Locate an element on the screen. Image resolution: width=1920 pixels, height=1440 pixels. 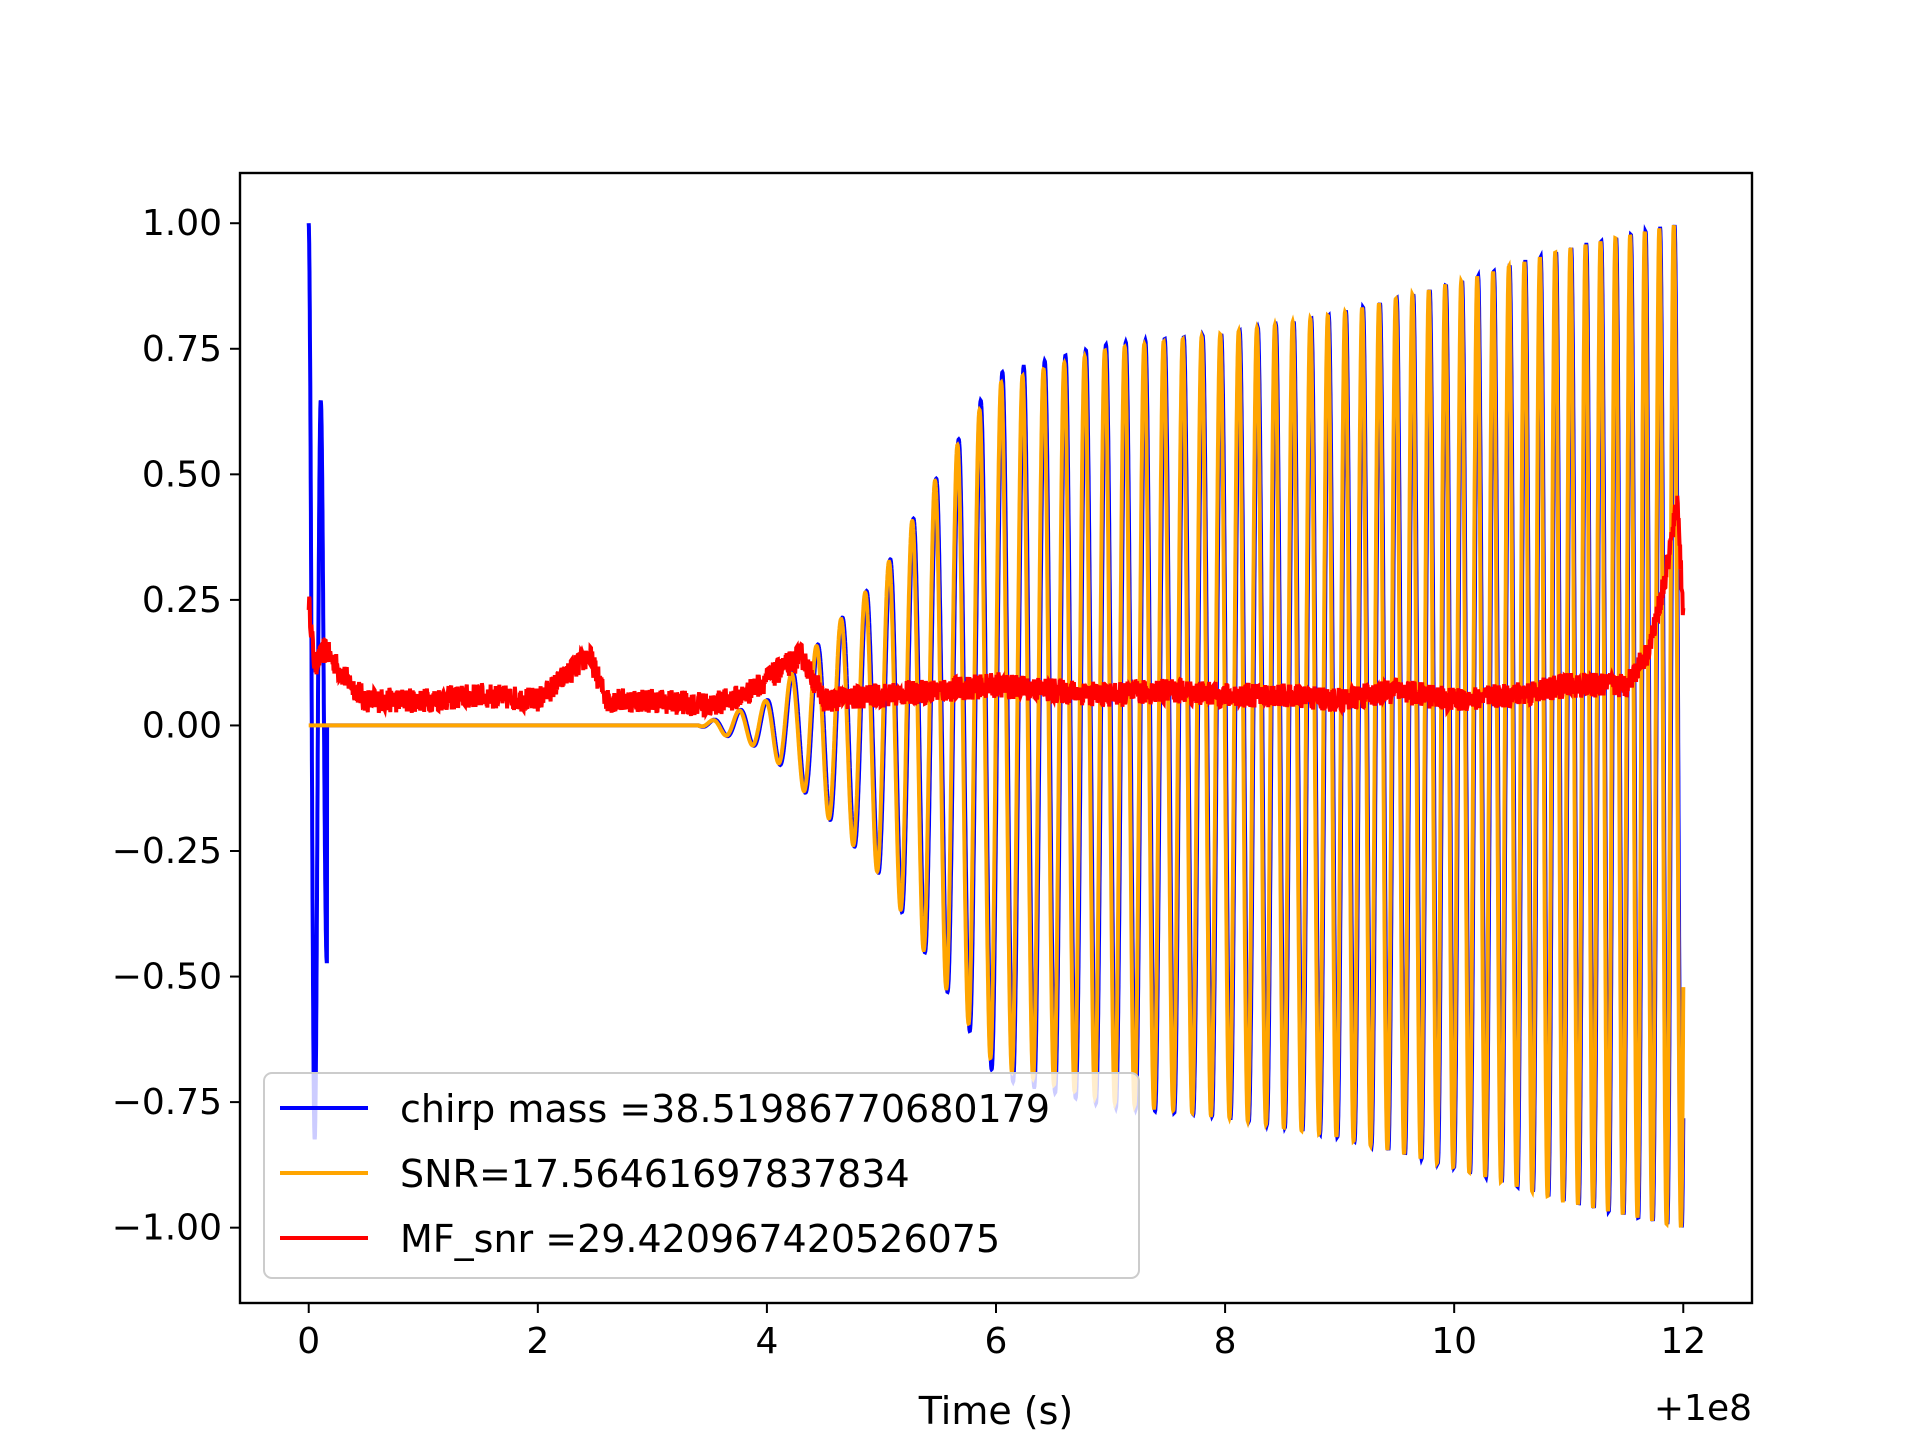
x-tick-label: 8 is located at coordinates (1225, 1341).